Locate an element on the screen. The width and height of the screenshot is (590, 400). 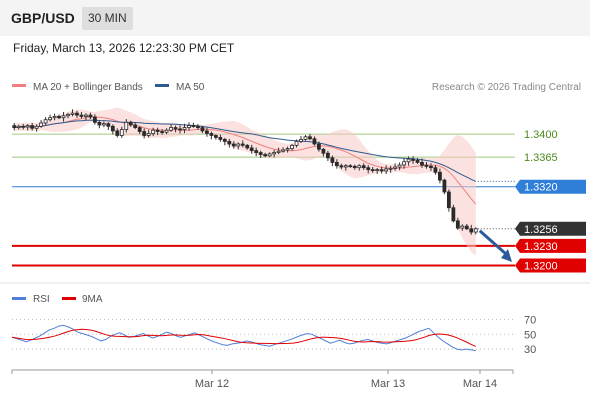
level-tag-1.3320 is located at coordinates (550, 186).